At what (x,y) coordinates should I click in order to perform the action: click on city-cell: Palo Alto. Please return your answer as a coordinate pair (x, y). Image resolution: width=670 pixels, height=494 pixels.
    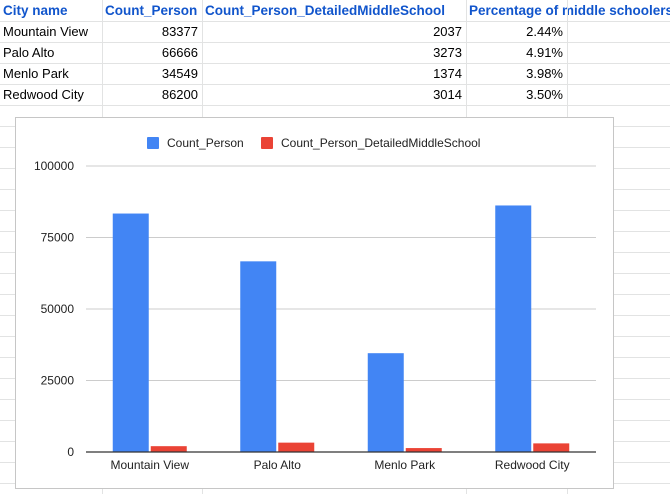
    Looking at the image, I should click on (29, 52).